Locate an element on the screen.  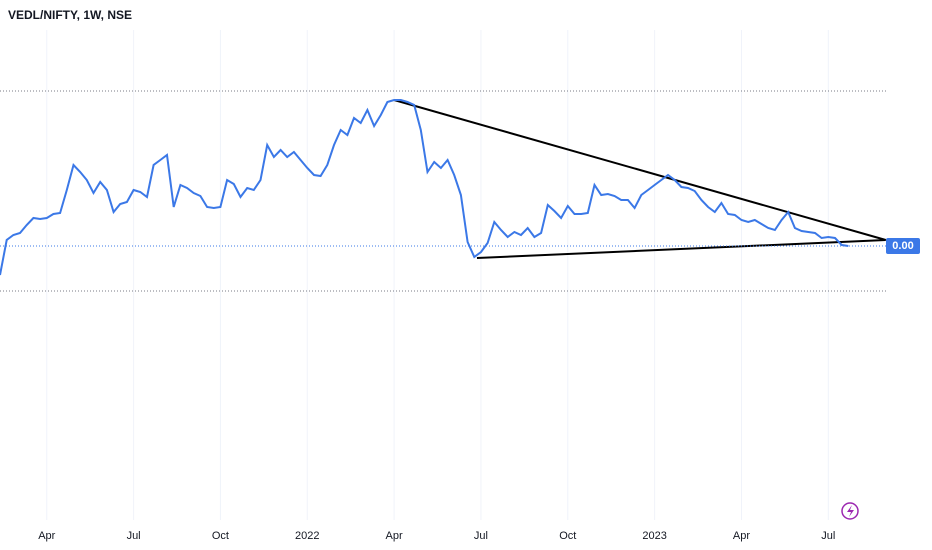
price-label-box is located at coordinates (903, 246).